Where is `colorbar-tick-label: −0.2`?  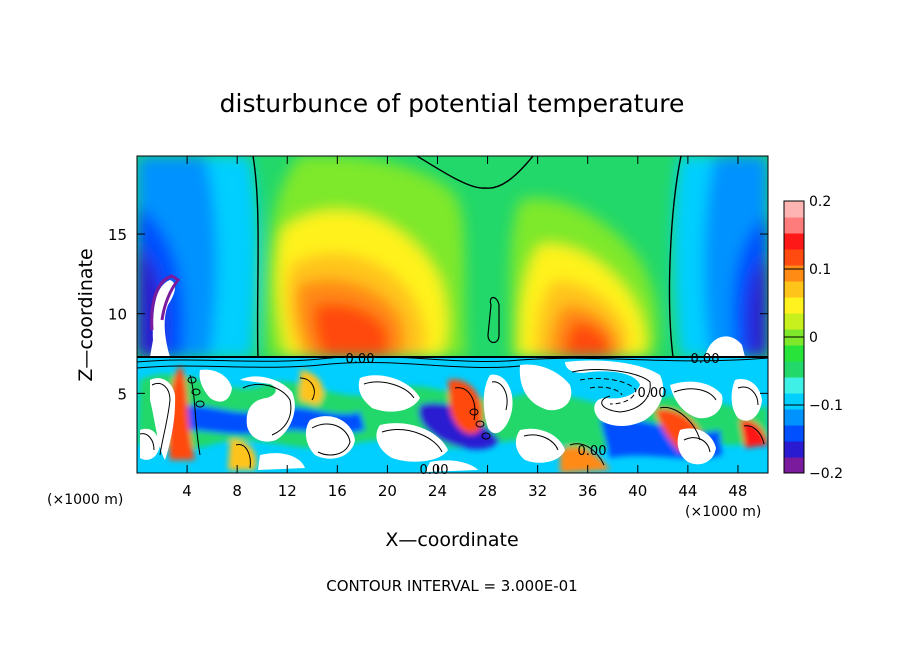 colorbar-tick-label: −0.2 is located at coordinates (826, 474).